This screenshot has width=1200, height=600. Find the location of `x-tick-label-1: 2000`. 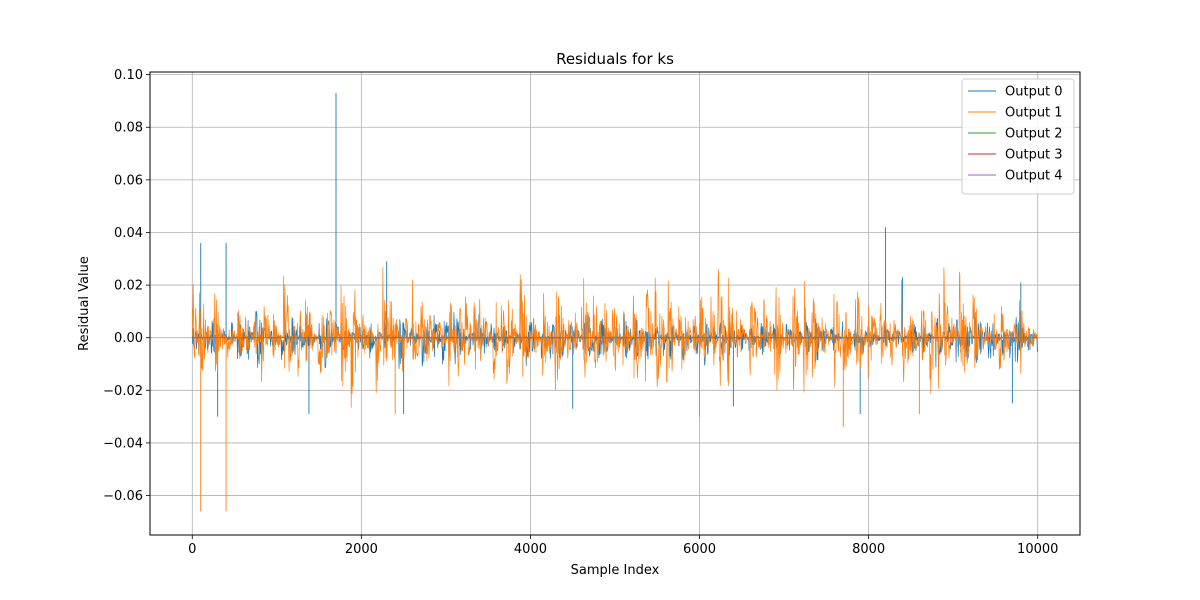

x-tick-label-1: 2000 is located at coordinates (361, 549).